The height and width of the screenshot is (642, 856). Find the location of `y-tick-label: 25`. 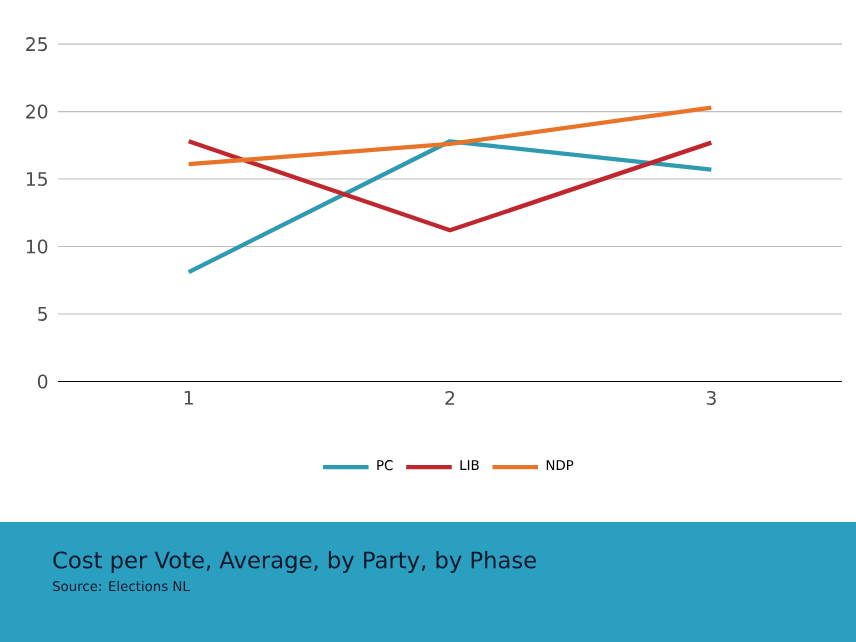

y-tick-label: 25 is located at coordinates (36, 44).